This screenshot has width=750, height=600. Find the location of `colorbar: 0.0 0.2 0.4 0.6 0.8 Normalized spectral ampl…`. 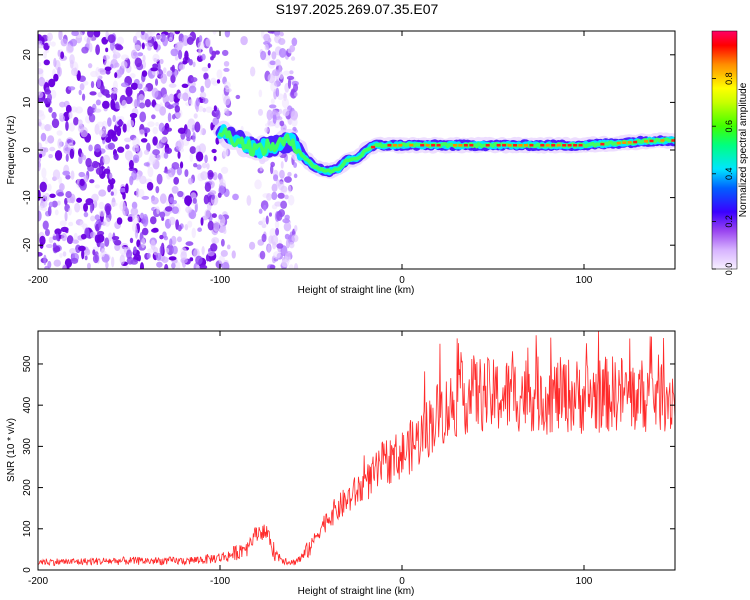

colorbar: 0.0 0.2 0.4 0.6 0.8 Normalized spectral ampl… is located at coordinates (730, 152).